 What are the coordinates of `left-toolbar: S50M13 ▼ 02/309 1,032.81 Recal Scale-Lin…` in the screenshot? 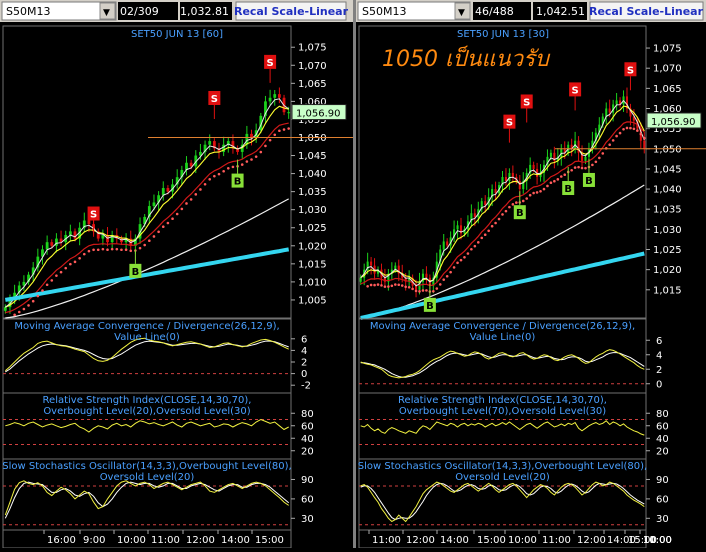 It's located at (176, 11).